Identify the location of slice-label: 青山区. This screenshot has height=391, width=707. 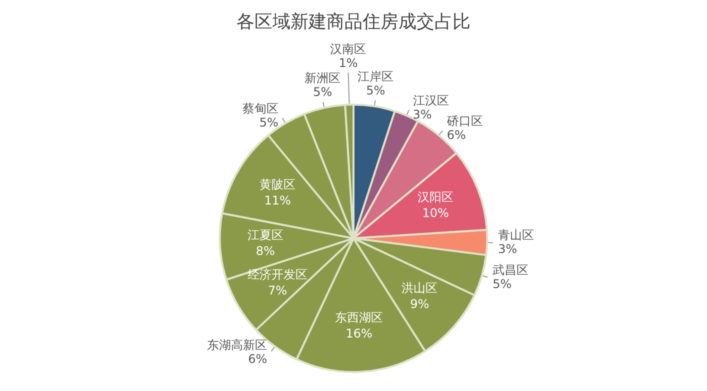
(516, 235).